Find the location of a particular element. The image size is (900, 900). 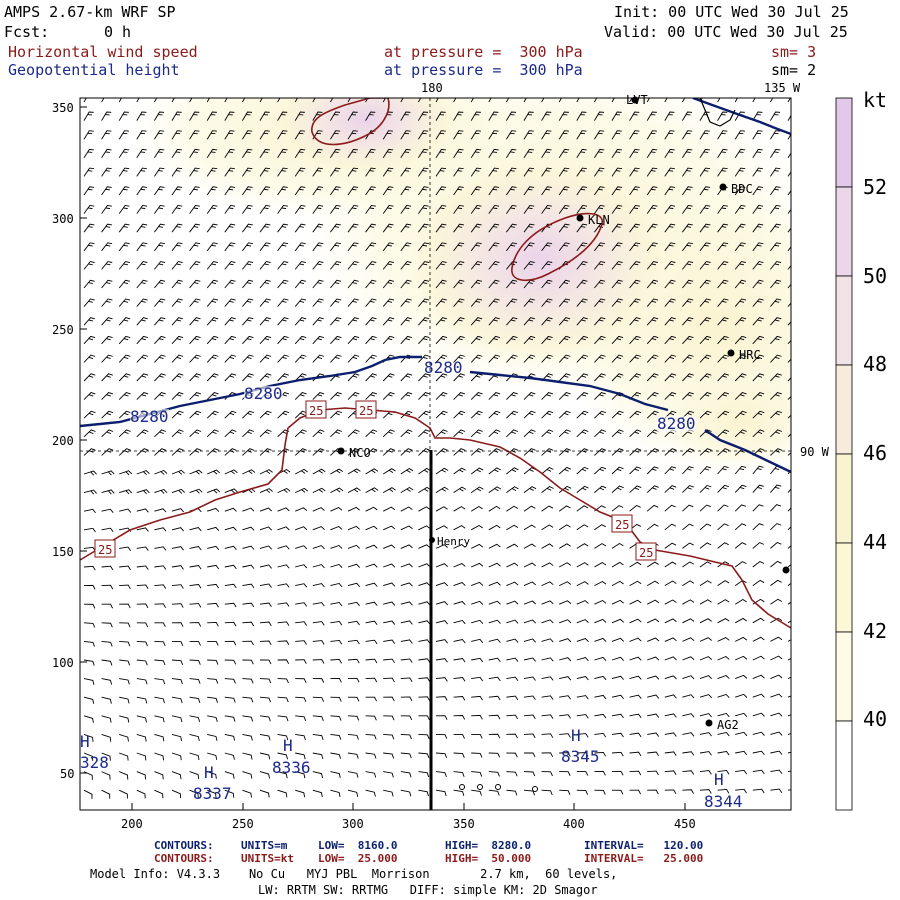

high-marker: H is located at coordinates (85, 741).